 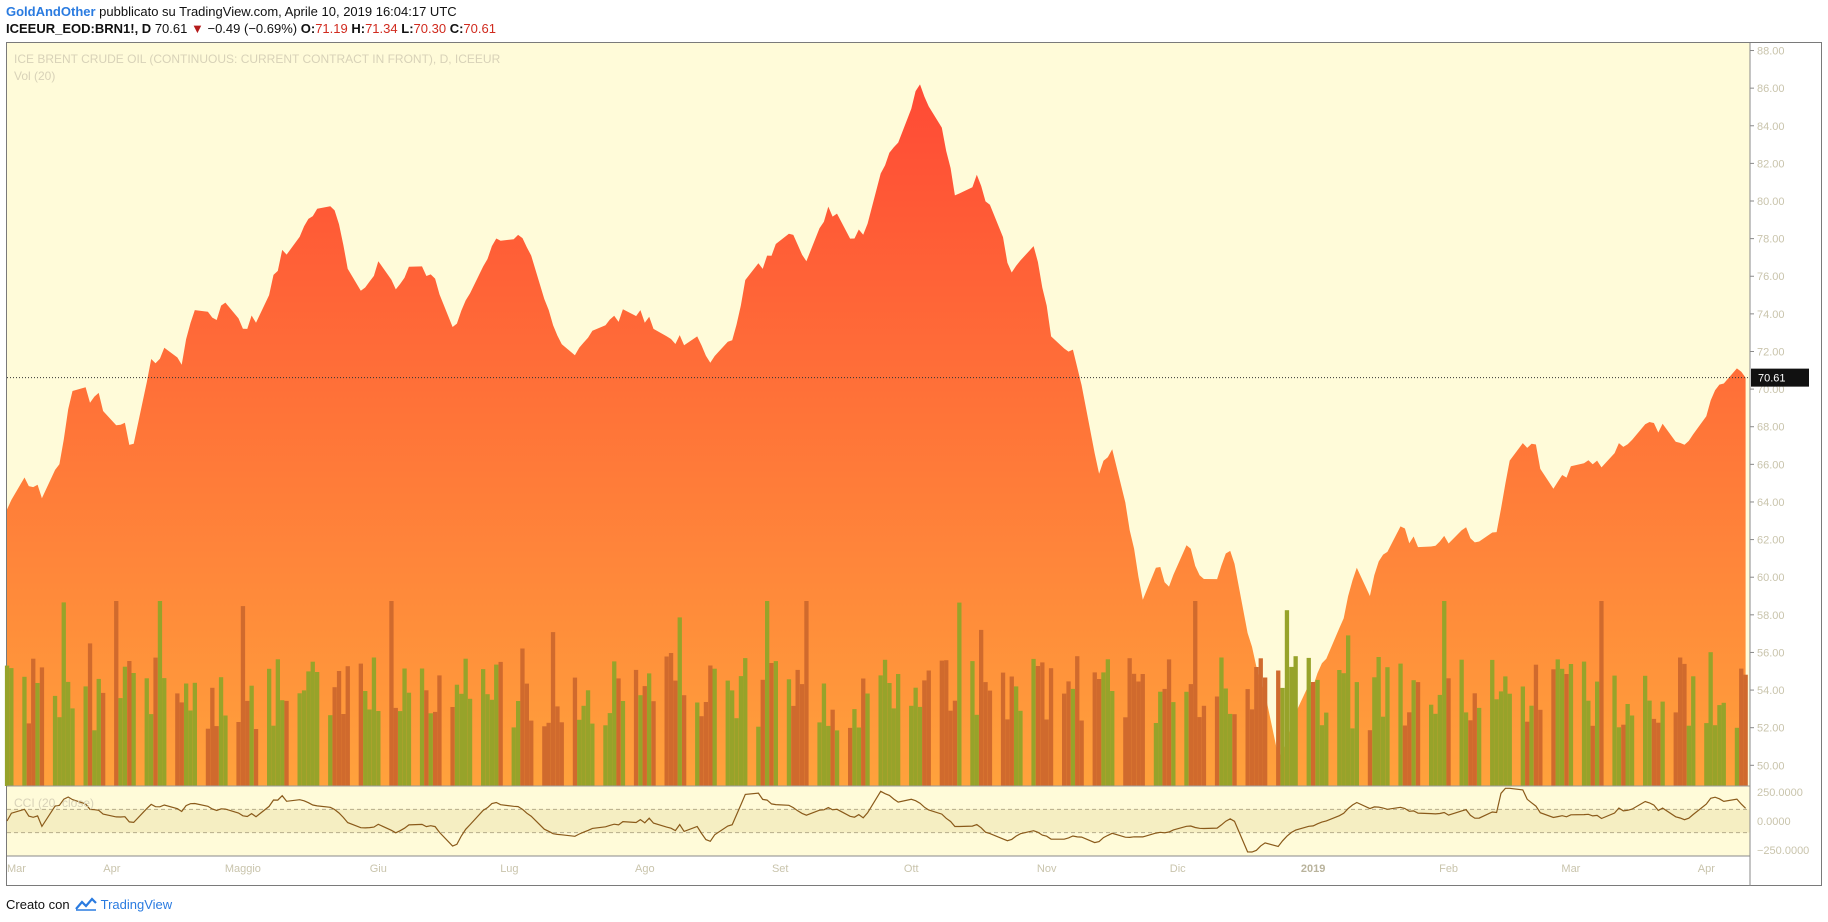 What do you see at coordinates (1771, 541) in the screenshot?
I see `price-tick-label: 62.00` at bounding box center [1771, 541].